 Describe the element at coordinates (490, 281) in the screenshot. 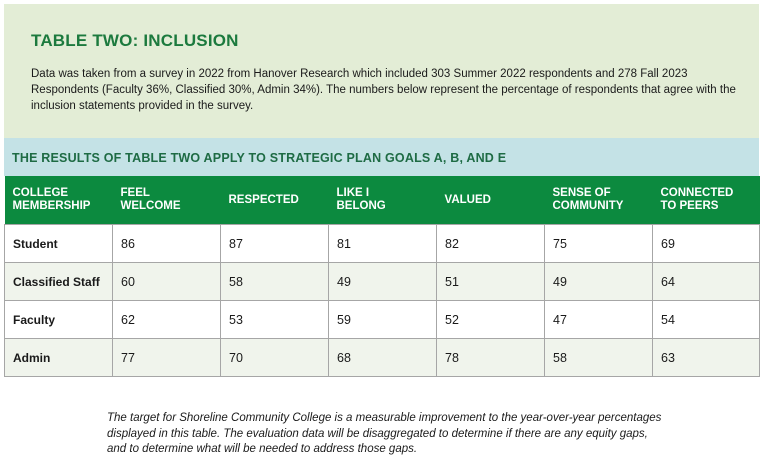

I see `table-cell: 51` at that location.